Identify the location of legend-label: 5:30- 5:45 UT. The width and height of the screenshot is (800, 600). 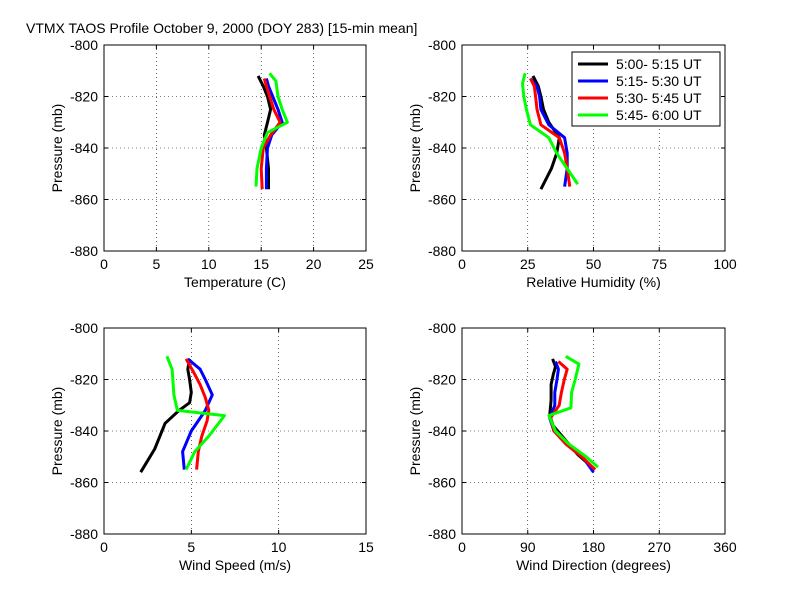
(659, 98).